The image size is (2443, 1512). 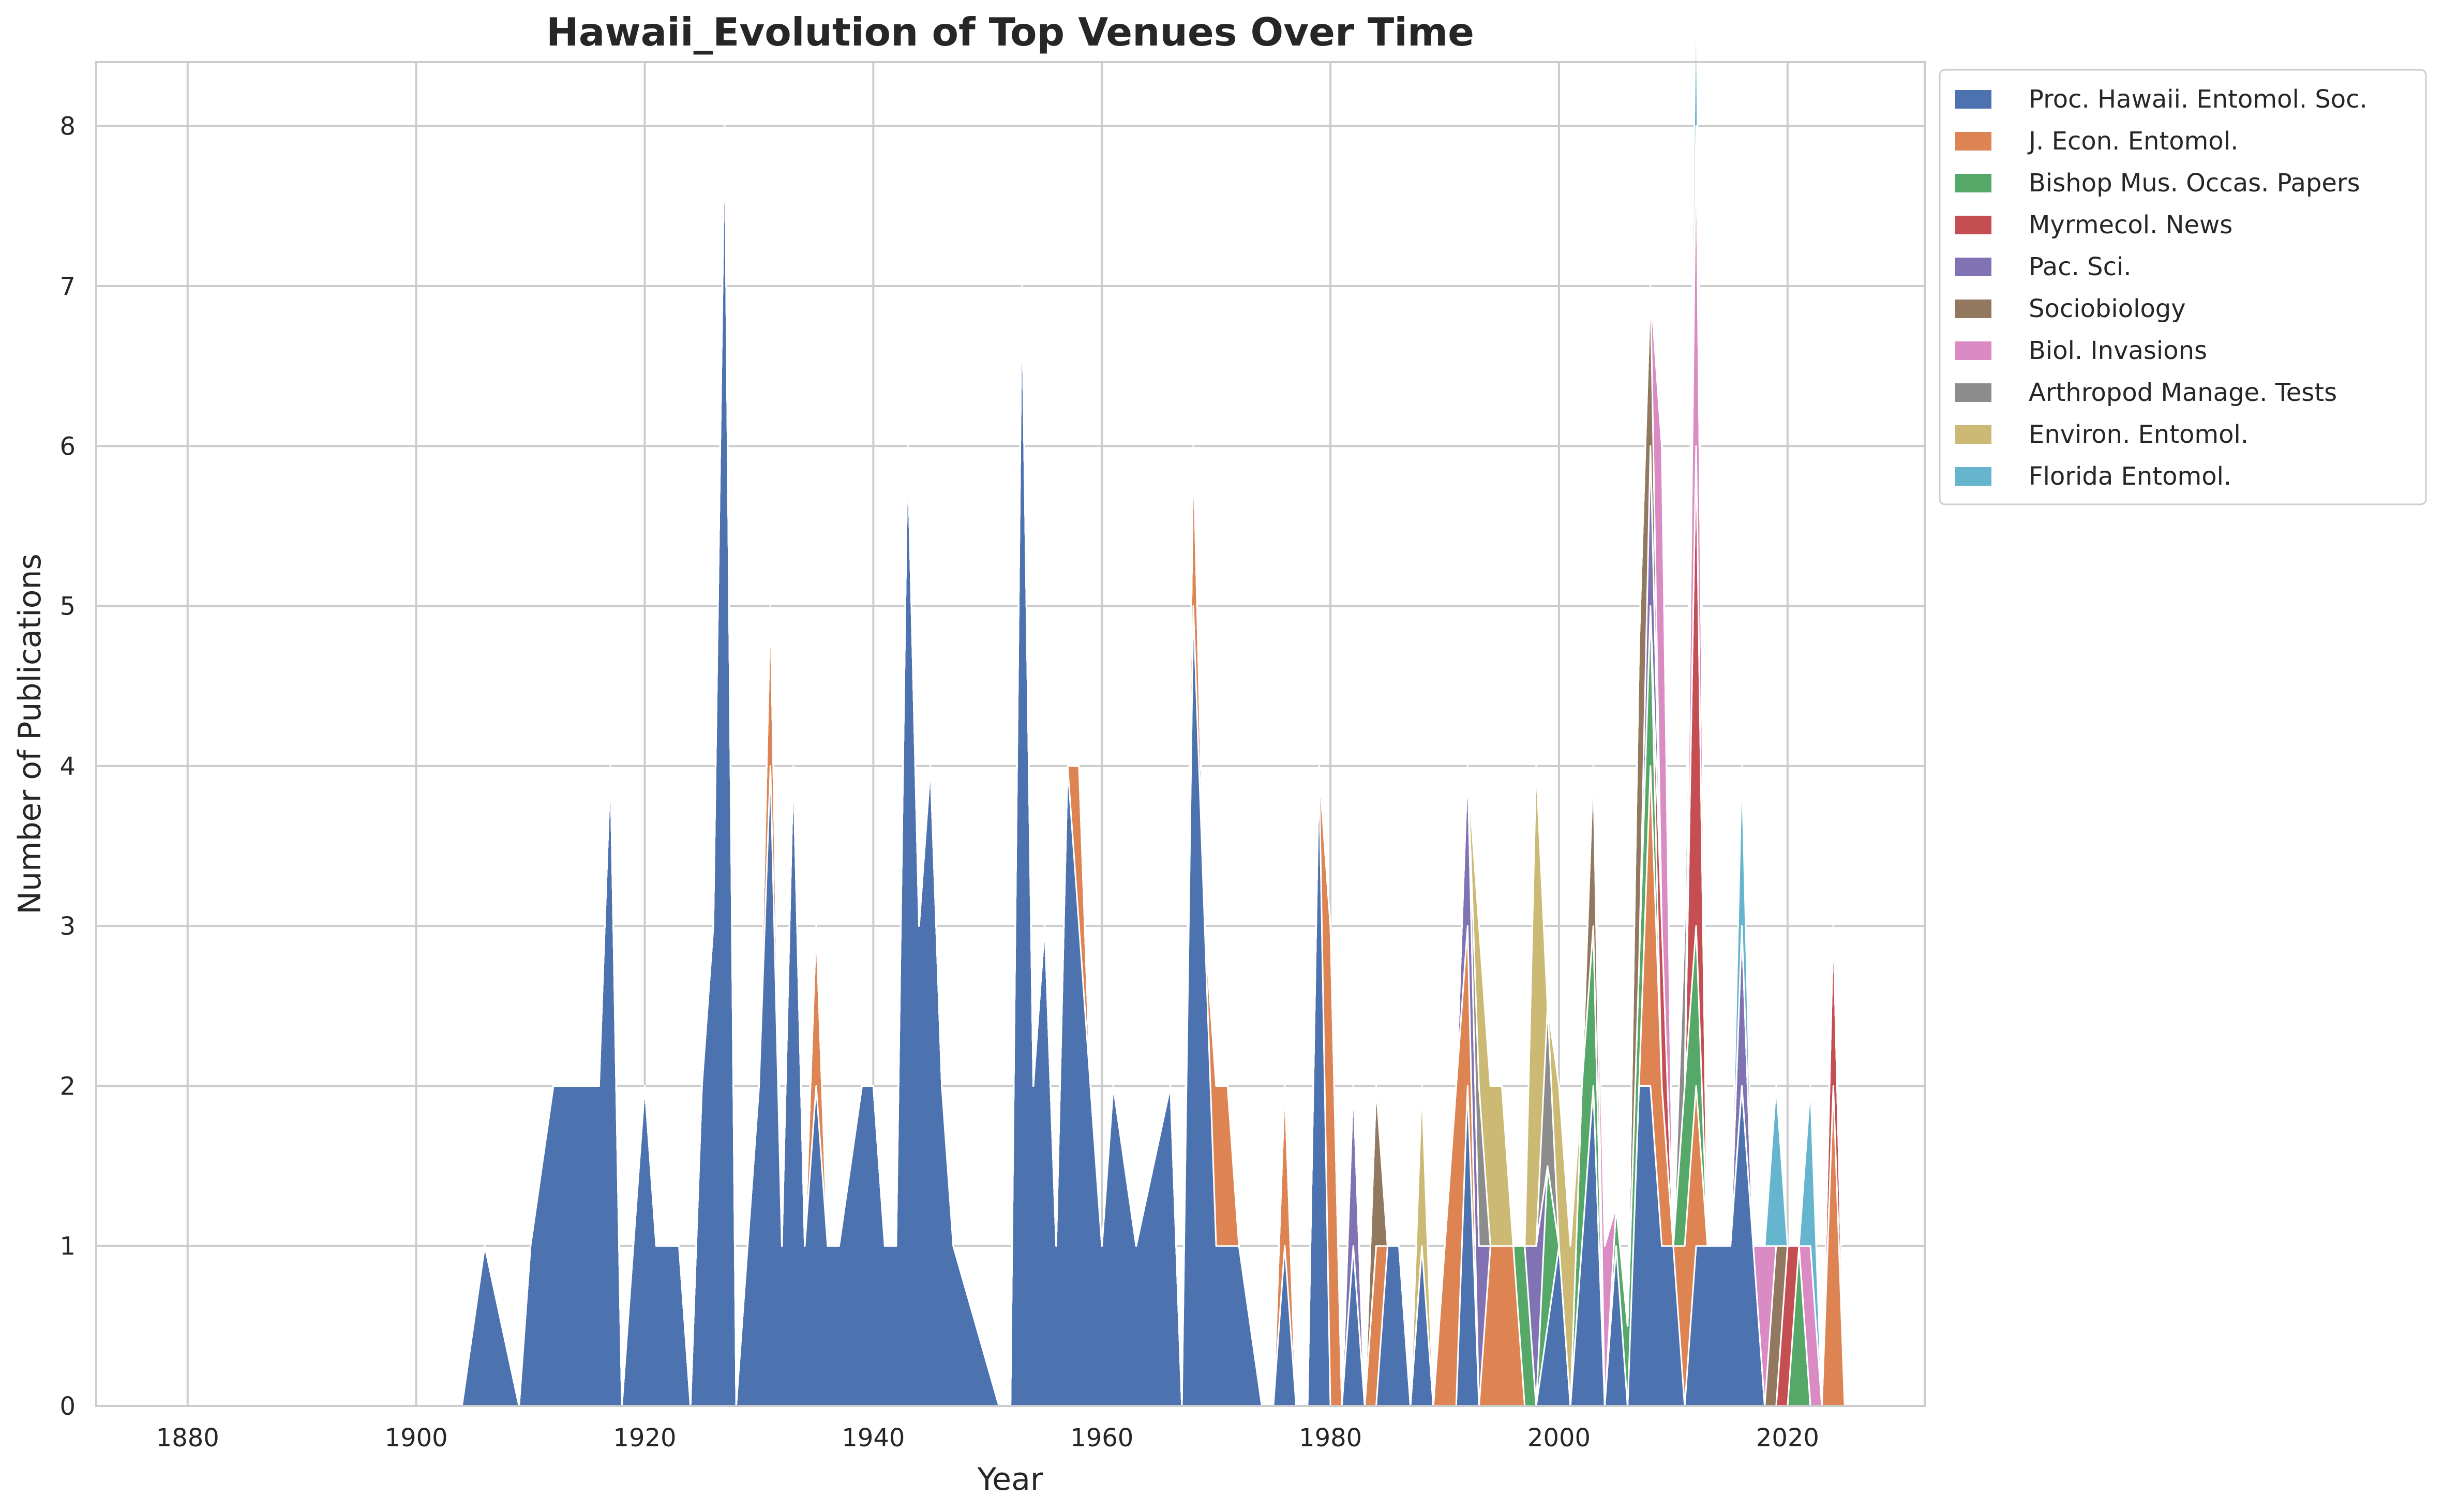 I want to click on y-tick-label: 6, so click(x=67, y=446).